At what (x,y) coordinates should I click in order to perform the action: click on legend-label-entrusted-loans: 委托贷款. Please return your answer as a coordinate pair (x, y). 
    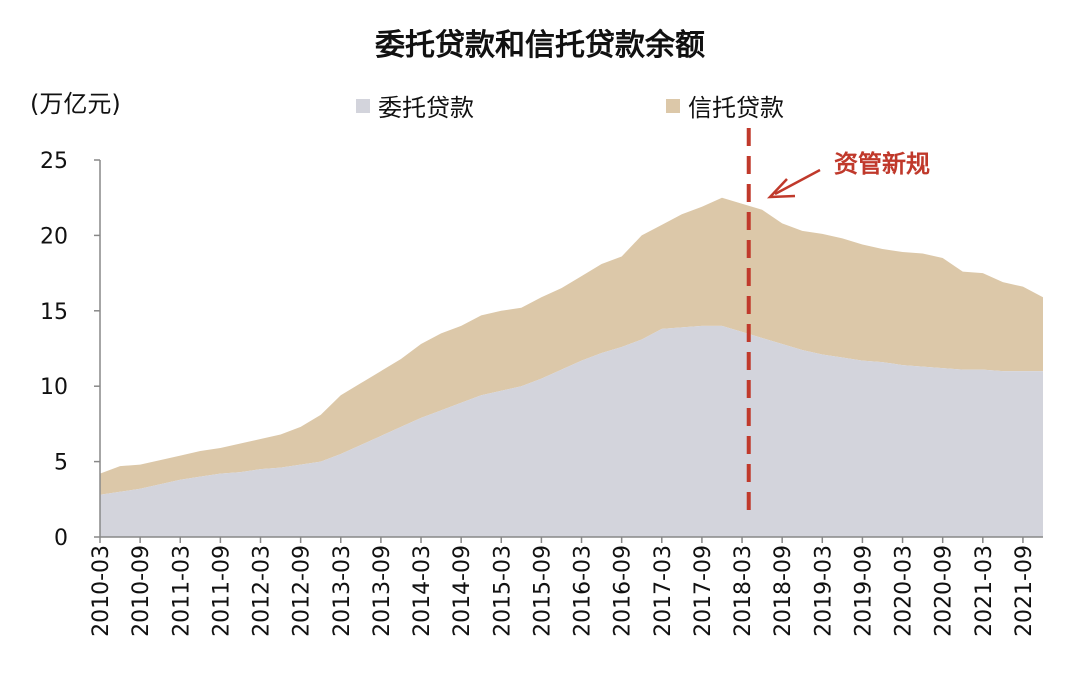
    Looking at the image, I should click on (426, 108).